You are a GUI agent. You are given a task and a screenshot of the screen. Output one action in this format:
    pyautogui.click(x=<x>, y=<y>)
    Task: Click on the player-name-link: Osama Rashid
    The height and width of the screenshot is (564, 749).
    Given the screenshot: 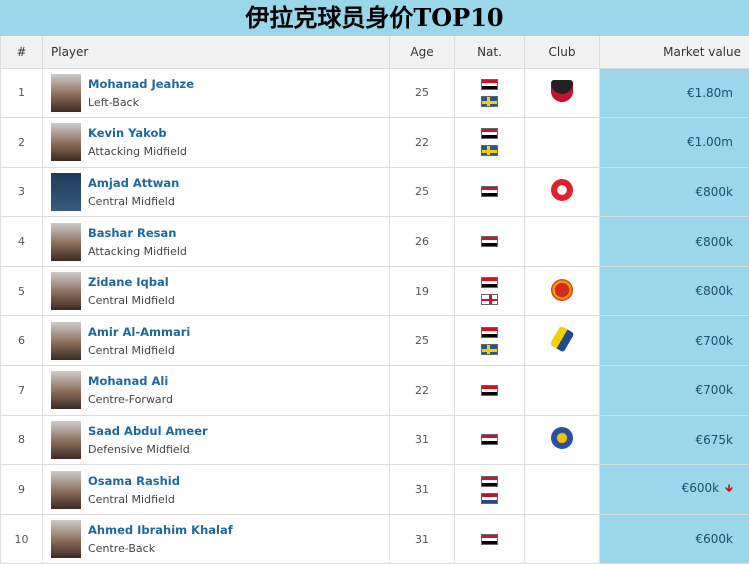 What is the action you would take?
    pyautogui.click(x=134, y=480)
    